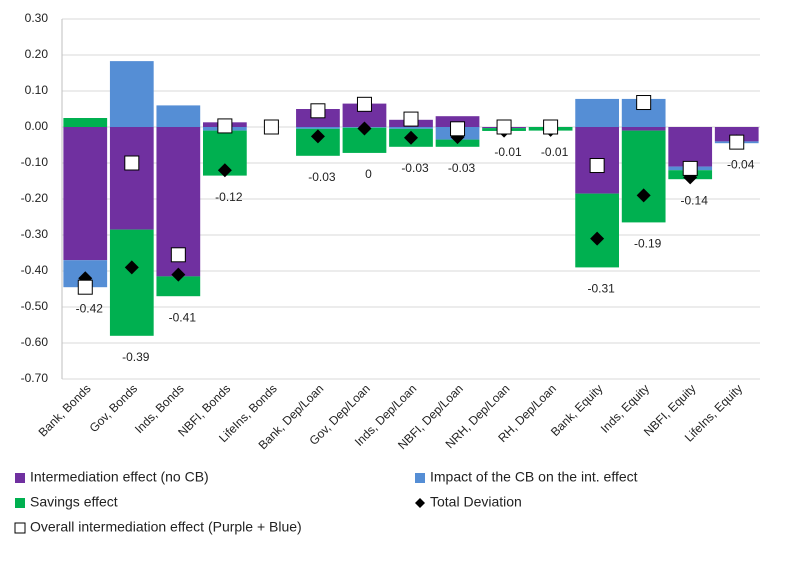  I want to click on data-label: -0.12, so click(229, 197).